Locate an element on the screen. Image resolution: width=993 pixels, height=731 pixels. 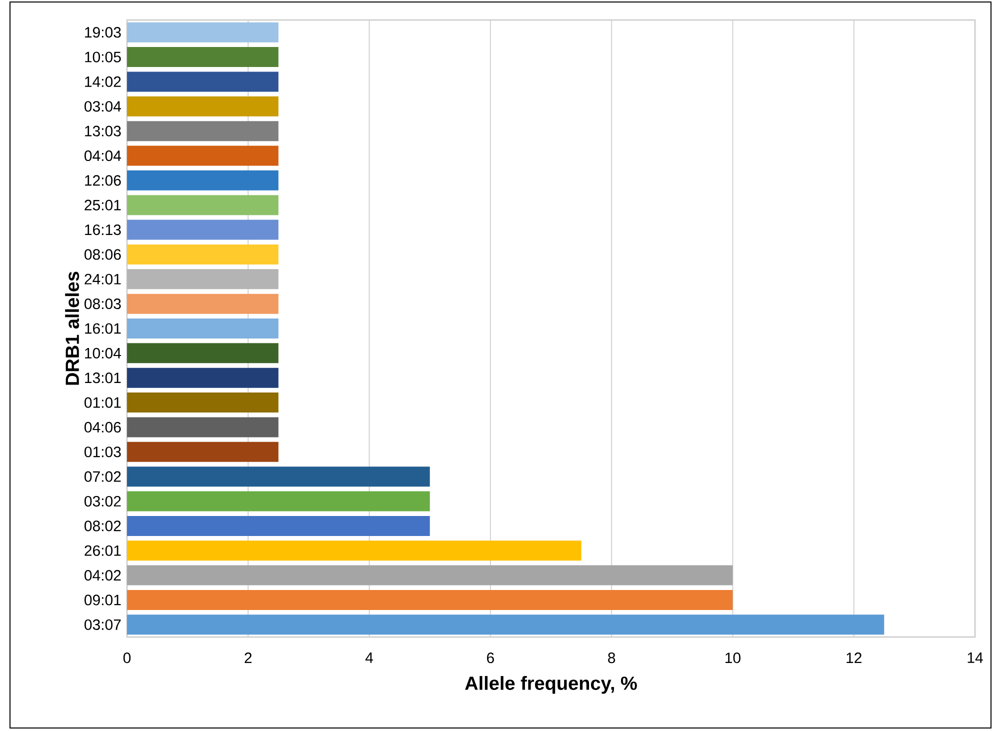
y-axis-title: DRB1 alleles is located at coordinates (72, 328).